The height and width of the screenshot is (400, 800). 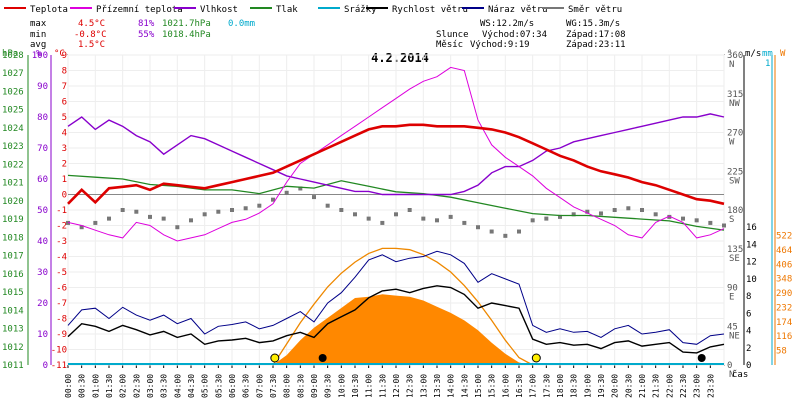 What do you see at coordinates (560, 386) in the screenshot?
I see `axis-x-tick: 18:00` at bounding box center [560, 386].